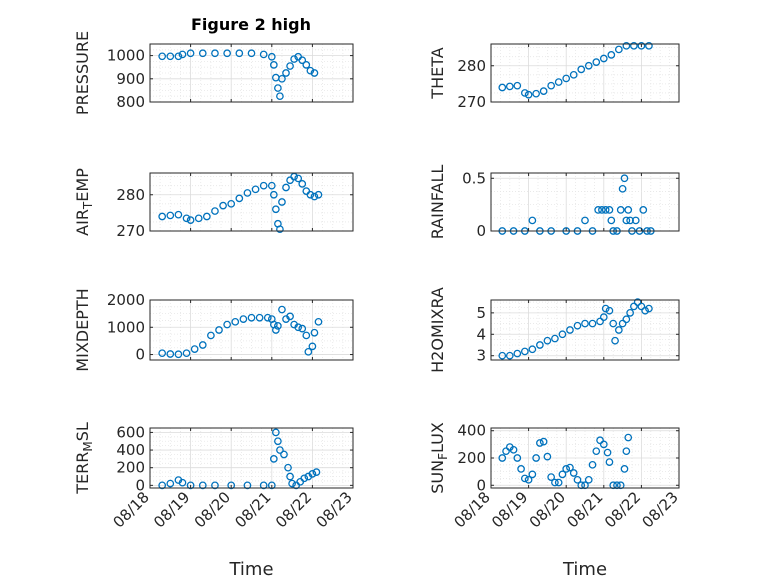 Image resolution: width=778 pixels, height=583 pixels. I want to click on y-axis-label: SUNFLUX, so click(439, 458).